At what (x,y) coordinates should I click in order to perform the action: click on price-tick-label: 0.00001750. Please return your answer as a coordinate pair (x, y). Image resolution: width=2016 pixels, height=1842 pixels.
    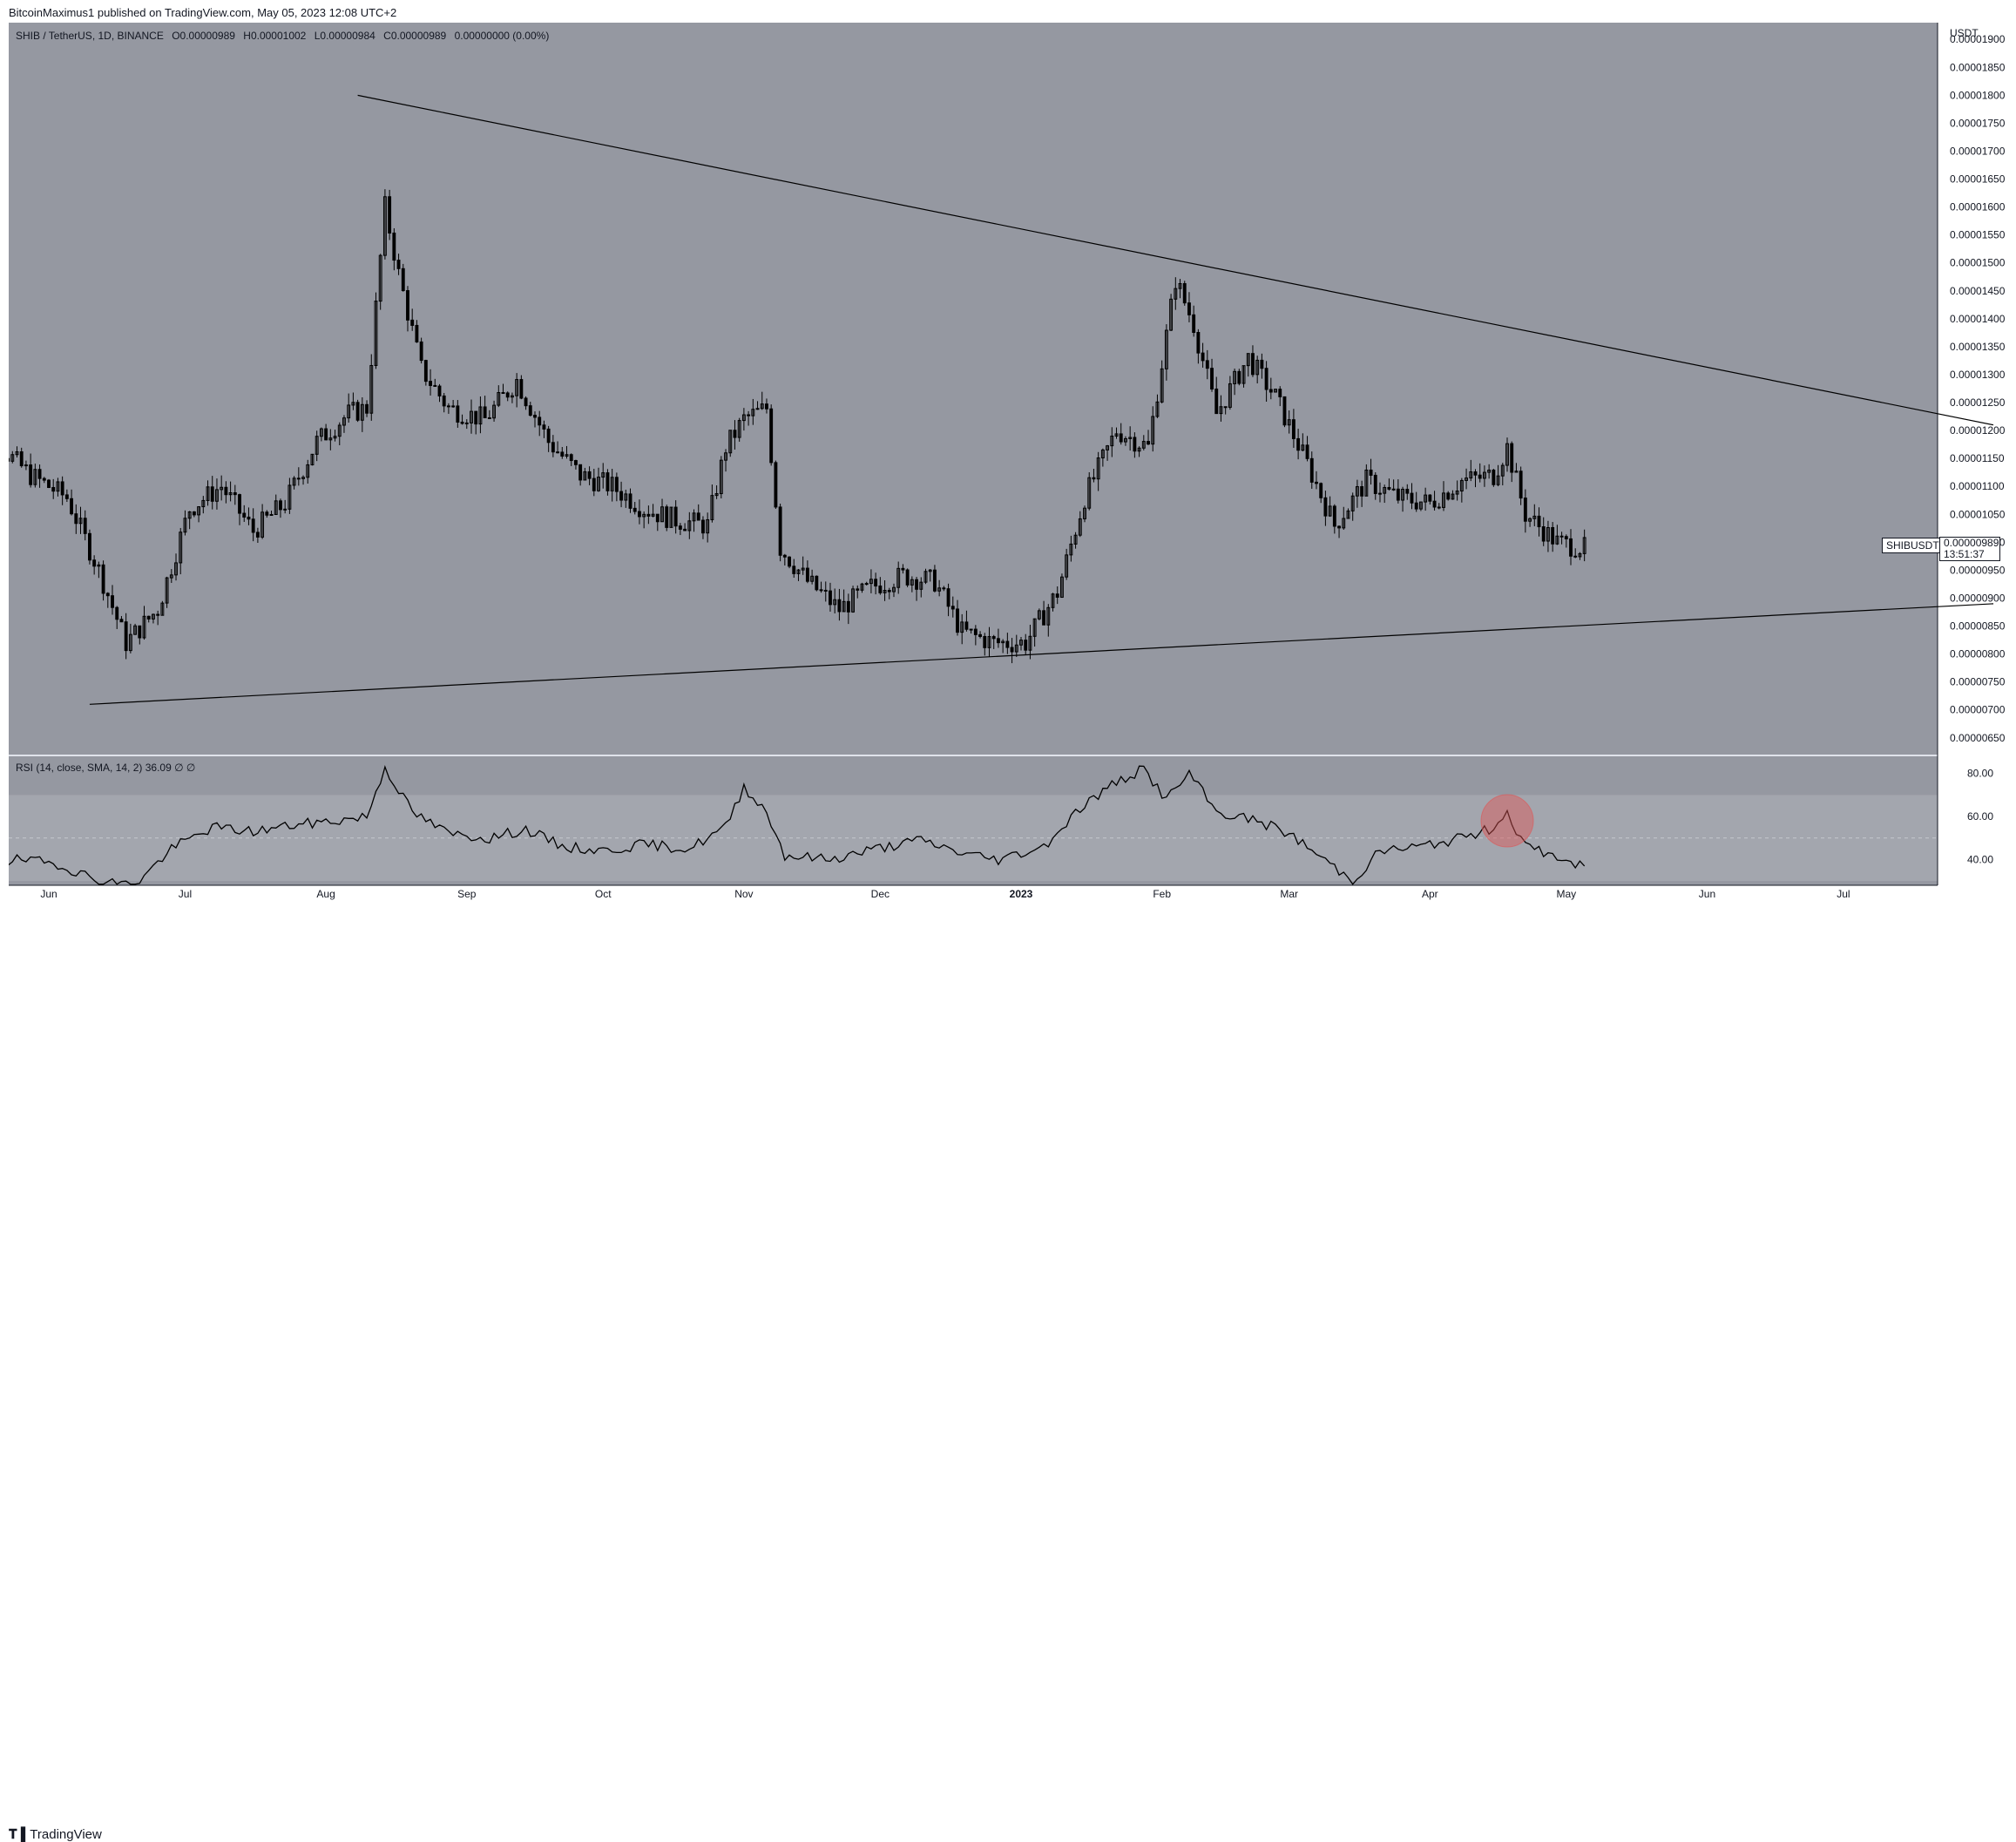
    Looking at the image, I should click on (1978, 123).